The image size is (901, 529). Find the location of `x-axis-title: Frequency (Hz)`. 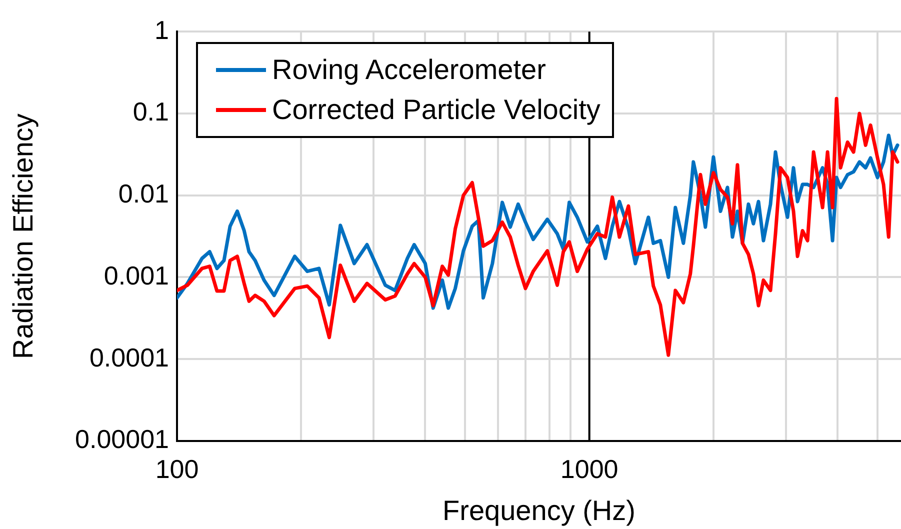

x-axis-title: Frequency (Hz) is located at coordinates (539, 510).